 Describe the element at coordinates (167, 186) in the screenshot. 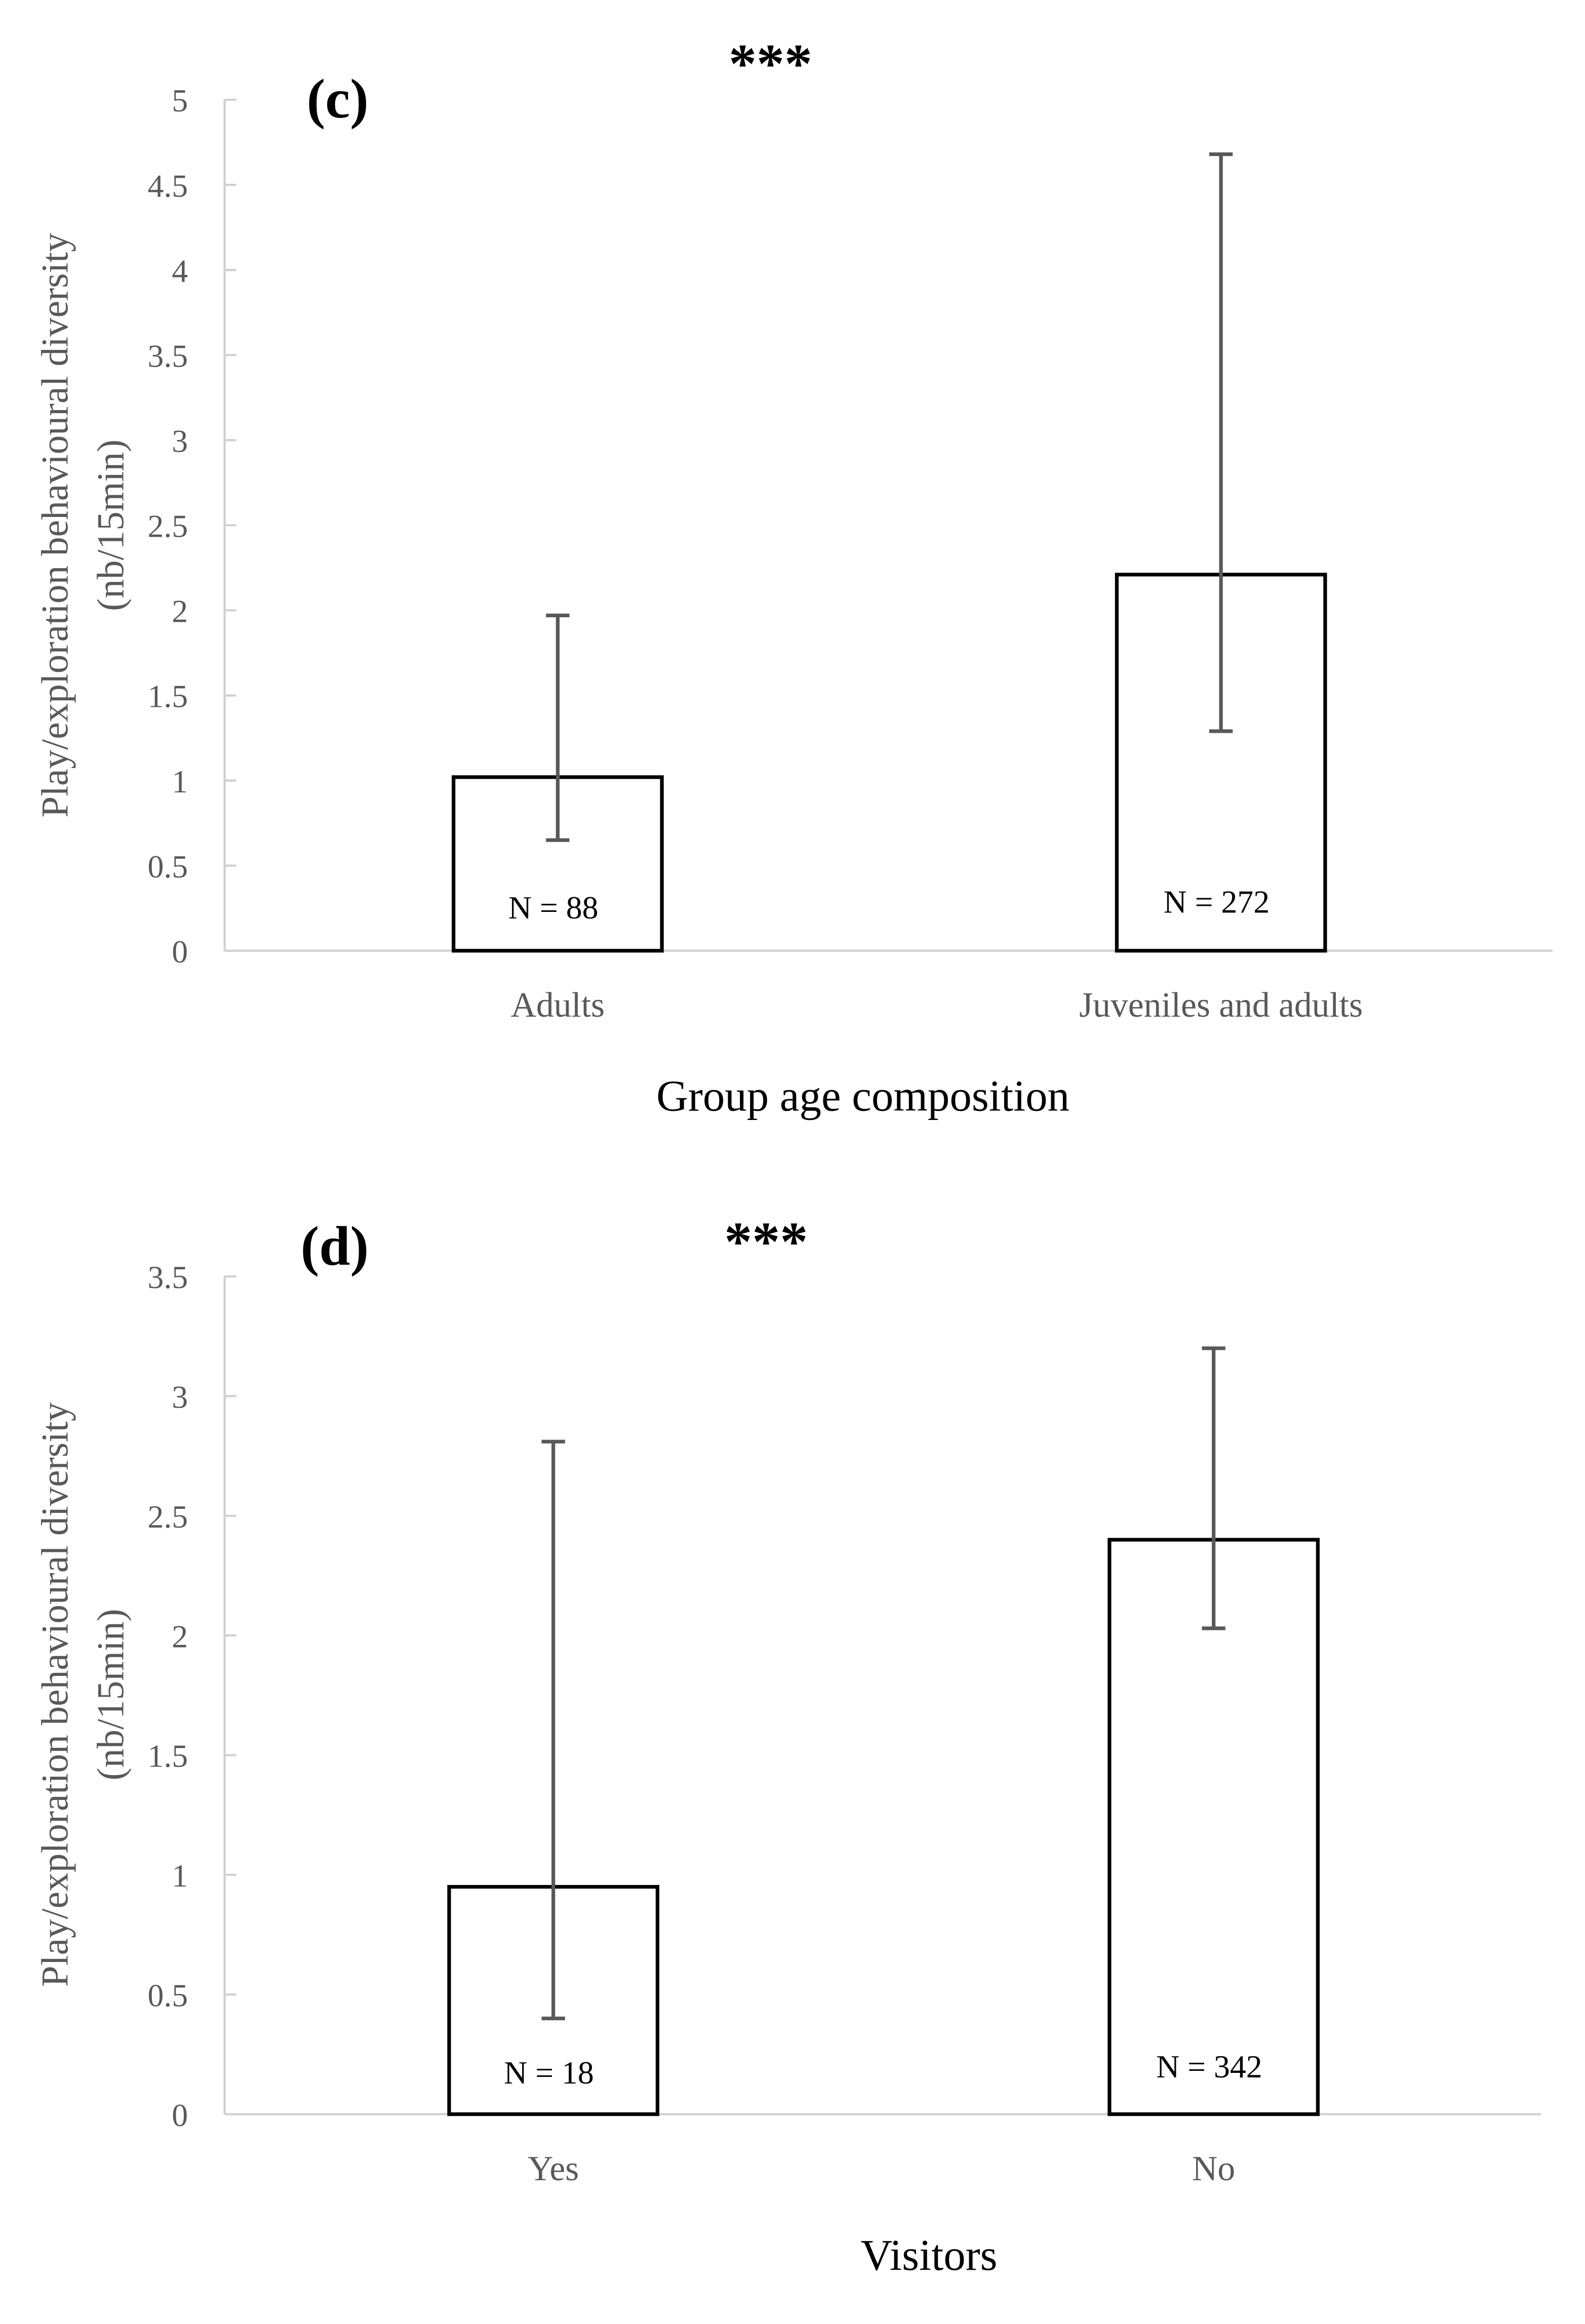

I see `y-tick-label: 4.5` at that location.